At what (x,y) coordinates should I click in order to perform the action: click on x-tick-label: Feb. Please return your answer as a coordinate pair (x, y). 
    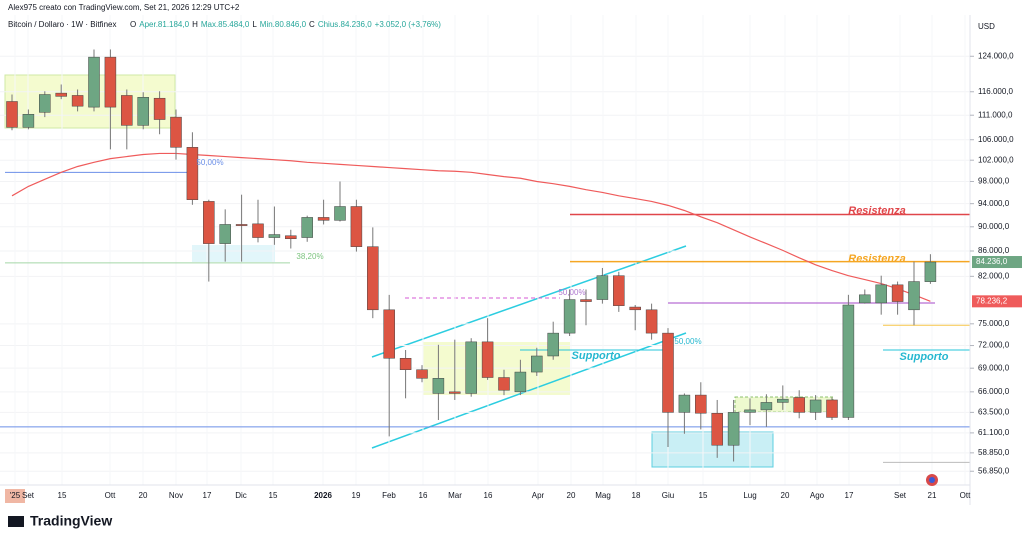
    Looking at the image, I should click on (389, 495).